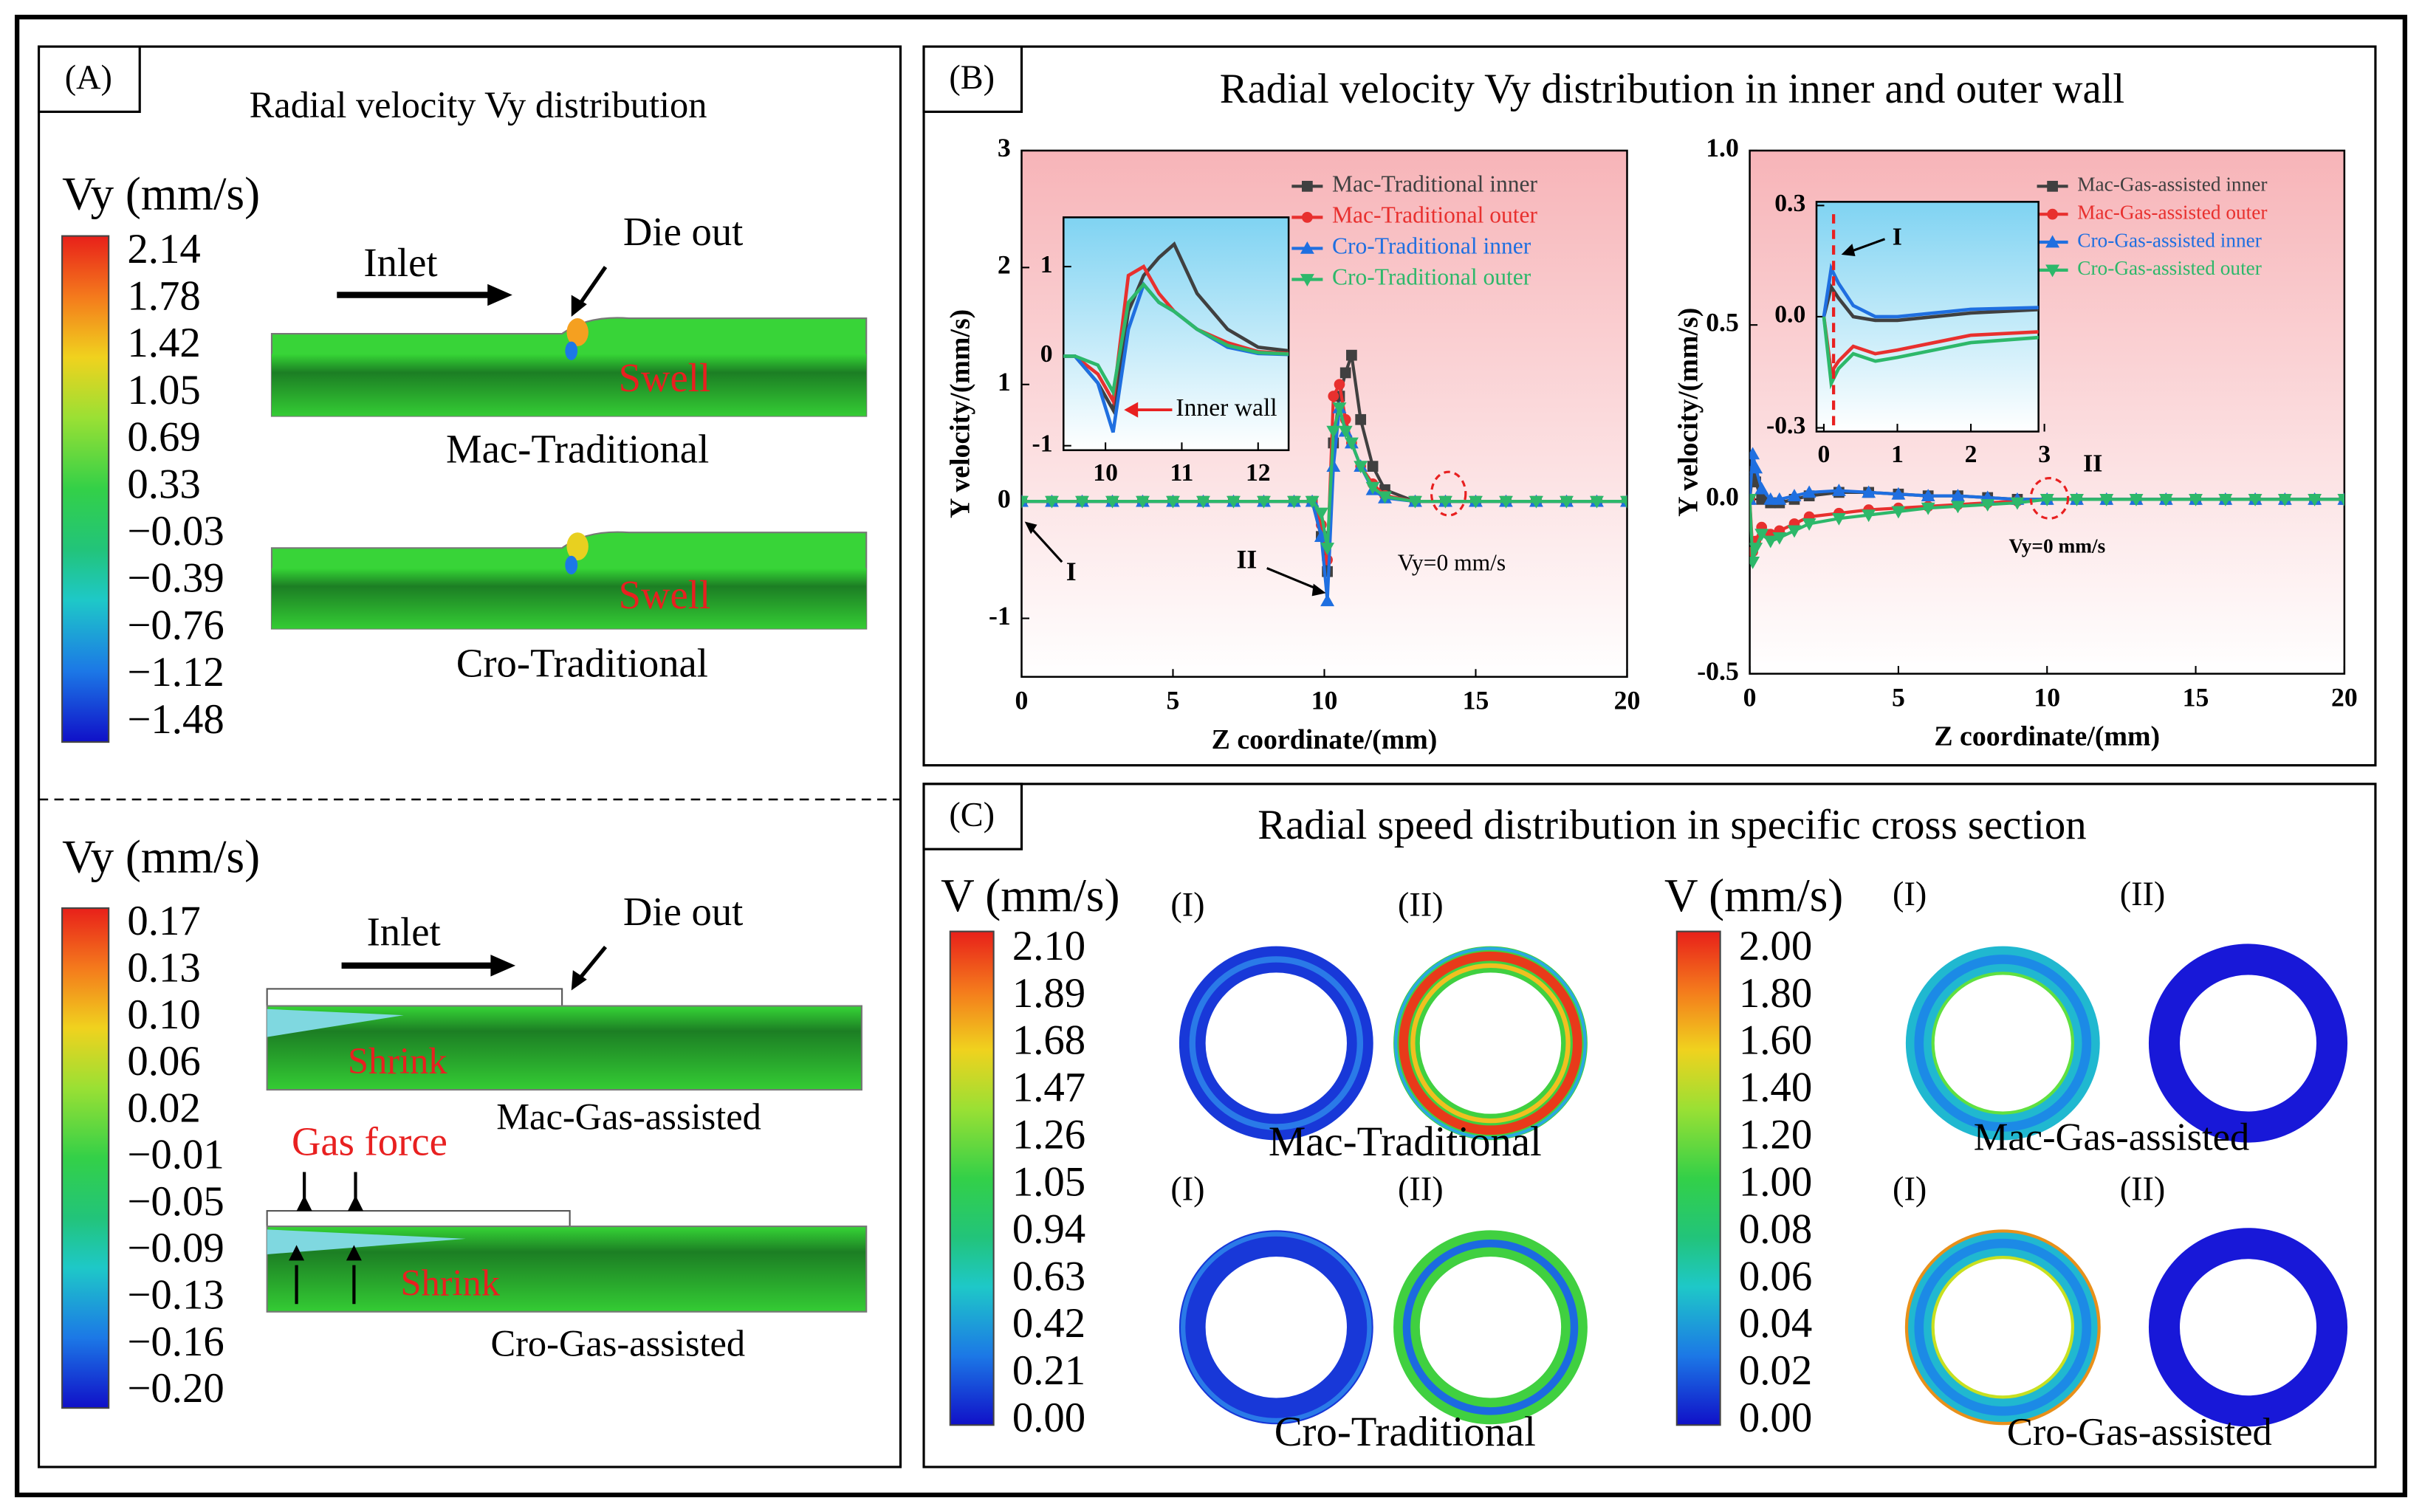 This screenshot has height=1512, width=2422. What do you see at coordinates (1048, 1323) in the screenshot?
I see `colorbar-label: 0.42` at bounding box center [1048, 1323].